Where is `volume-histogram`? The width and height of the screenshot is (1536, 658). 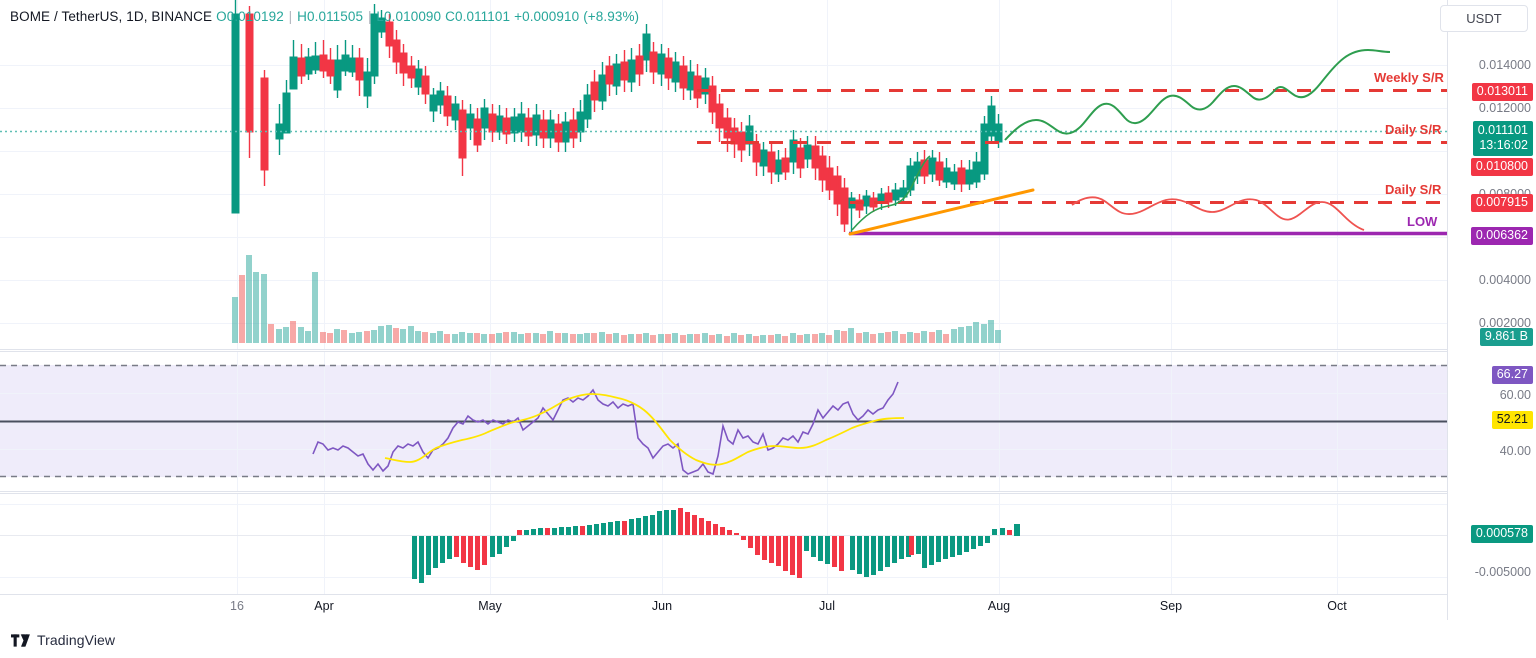 volume-histogram is located at coordinates (616, 299).